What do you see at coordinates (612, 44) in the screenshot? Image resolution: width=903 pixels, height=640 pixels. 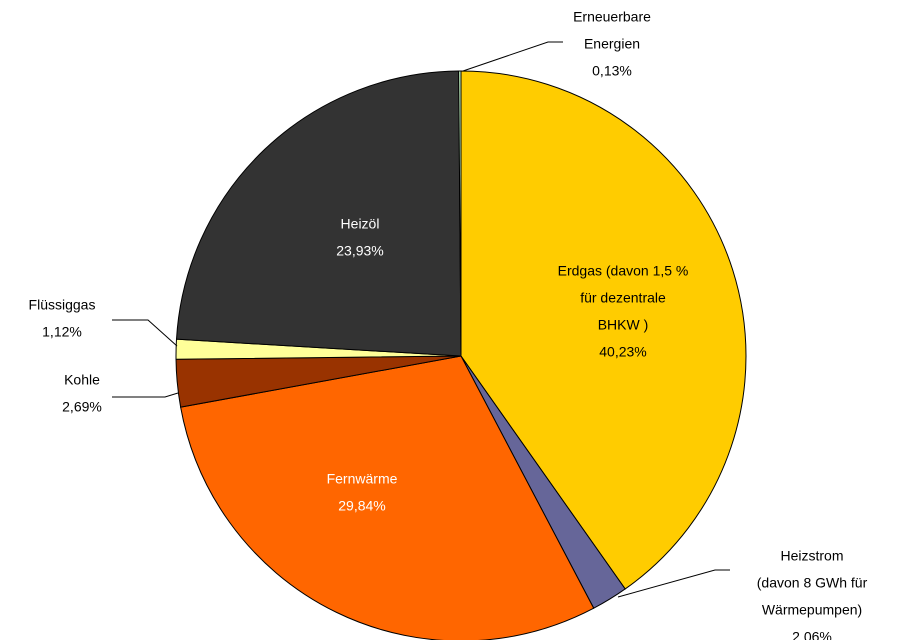 I see `slice-label: Energien` at bounding box center [612, 44].